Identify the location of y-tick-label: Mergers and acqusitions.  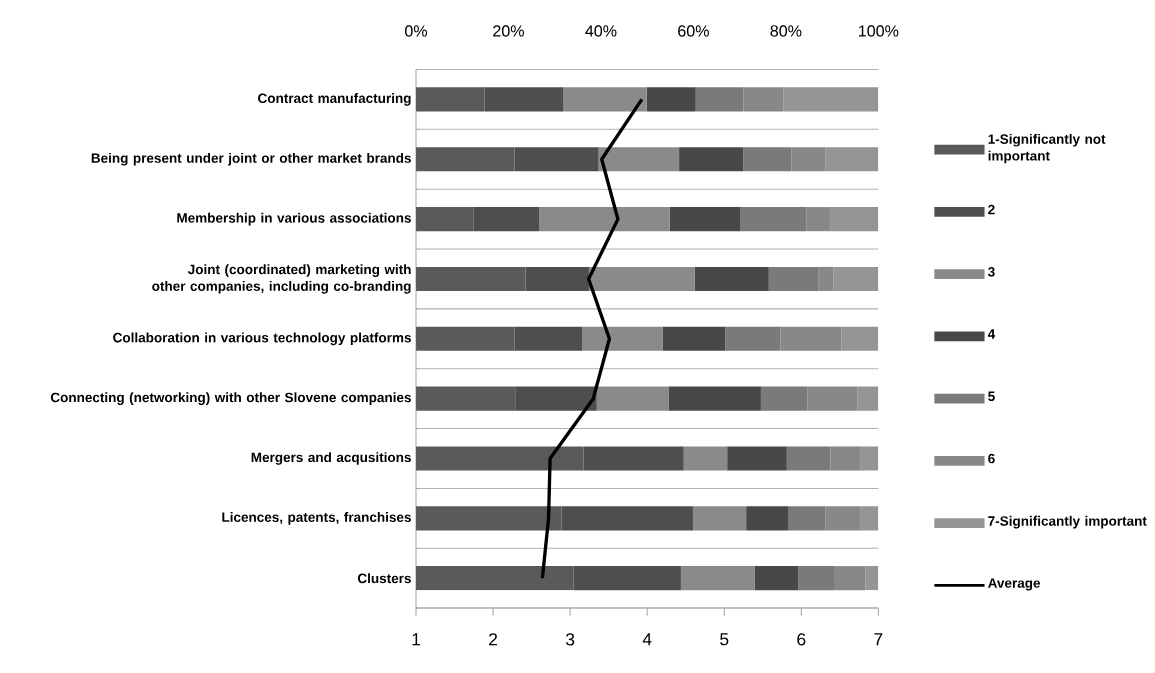
(331, 458).